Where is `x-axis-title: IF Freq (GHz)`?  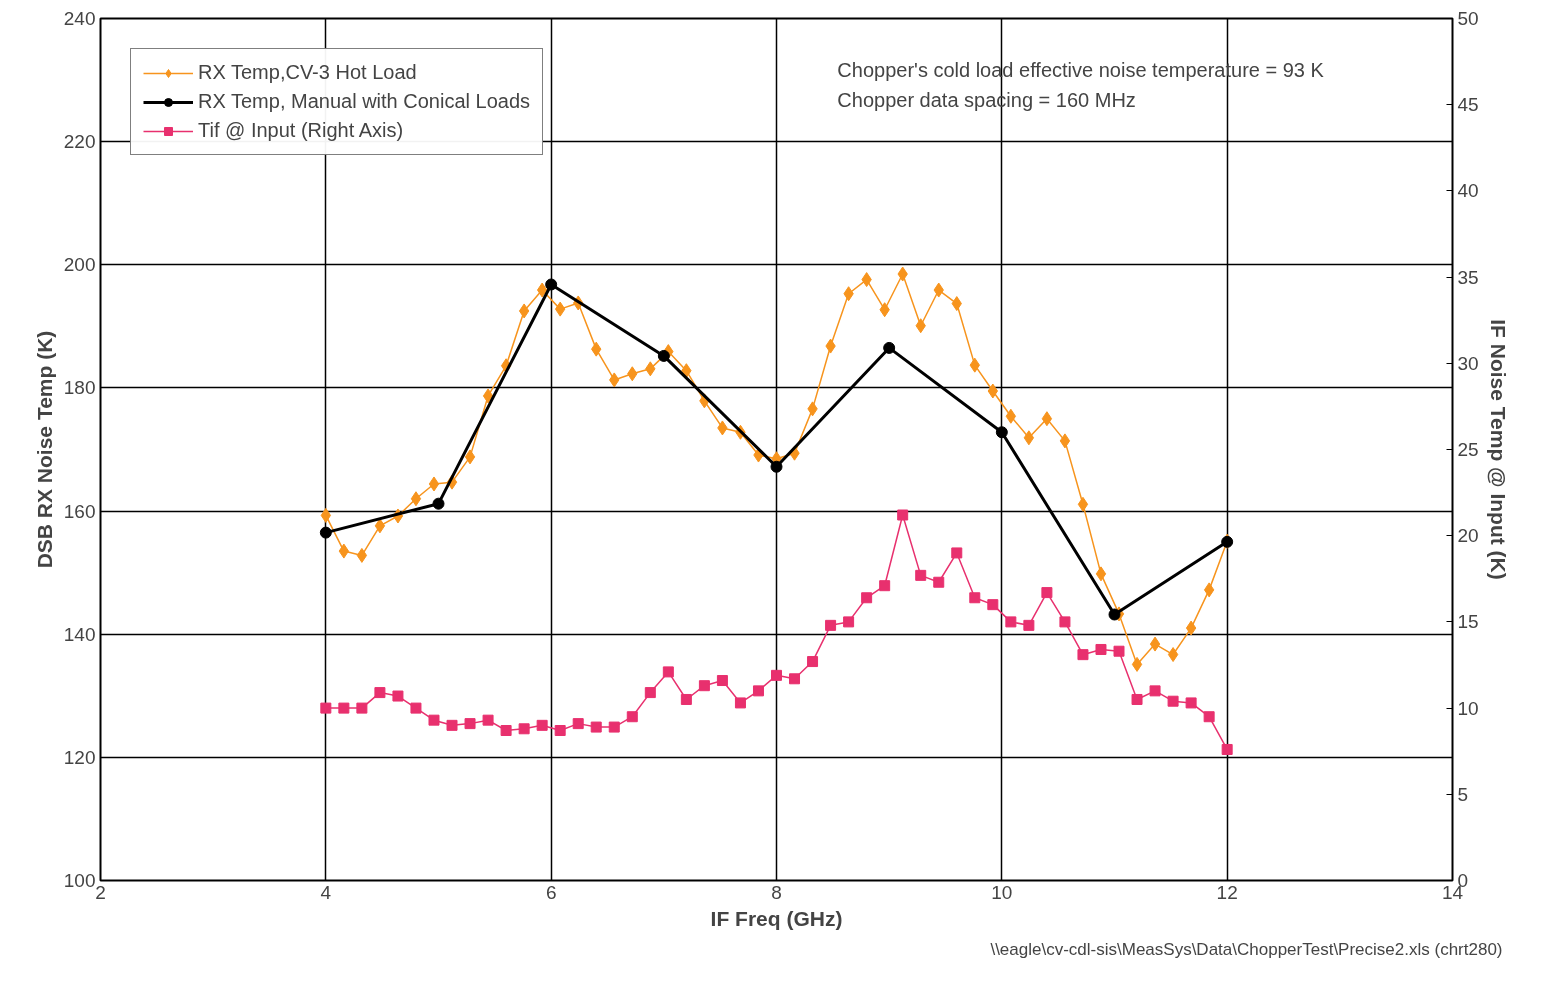 x-axis-title: IF Freq (GHz) is located at coordinates (776, 918).